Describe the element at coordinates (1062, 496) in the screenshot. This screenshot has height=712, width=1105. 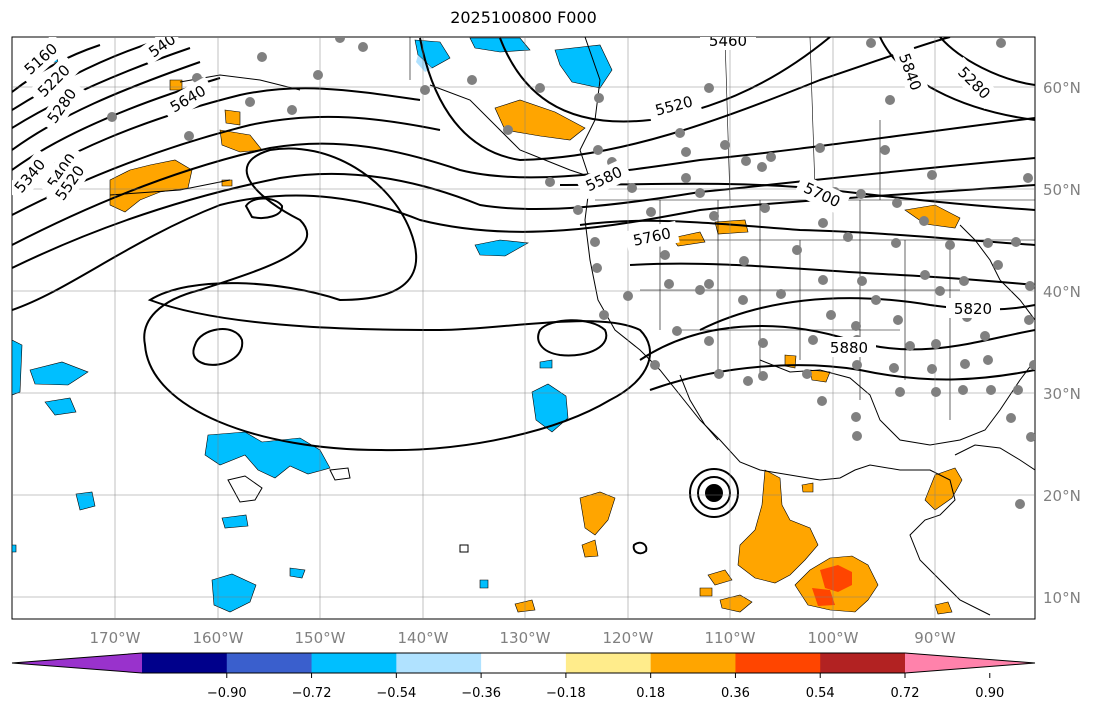
I see `lat-tick-label: 20°N` at that location.